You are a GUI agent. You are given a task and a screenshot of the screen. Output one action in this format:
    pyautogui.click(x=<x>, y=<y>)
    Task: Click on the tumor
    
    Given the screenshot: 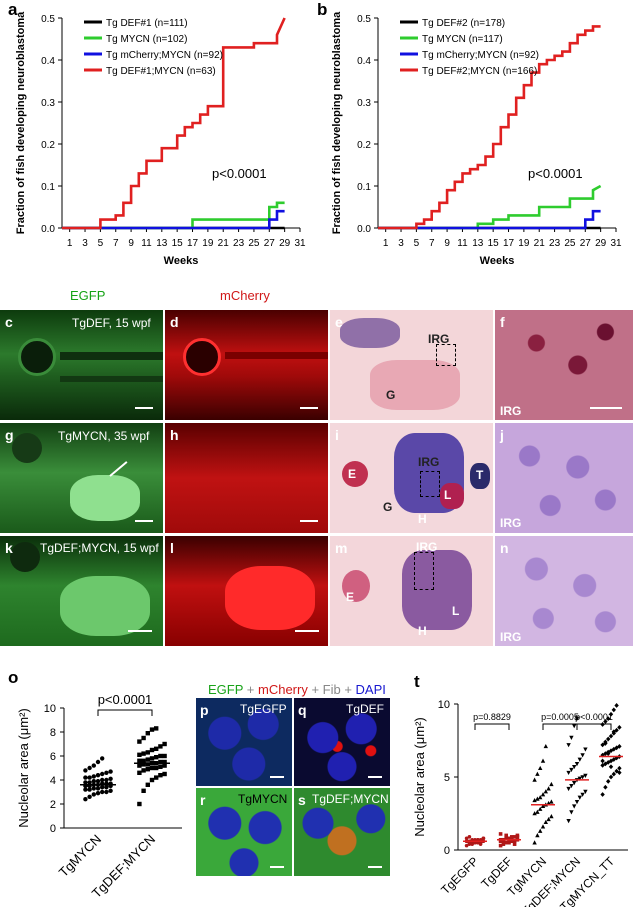 What is the action you would take?
    pyautogui.click(x=105, y=606)
    